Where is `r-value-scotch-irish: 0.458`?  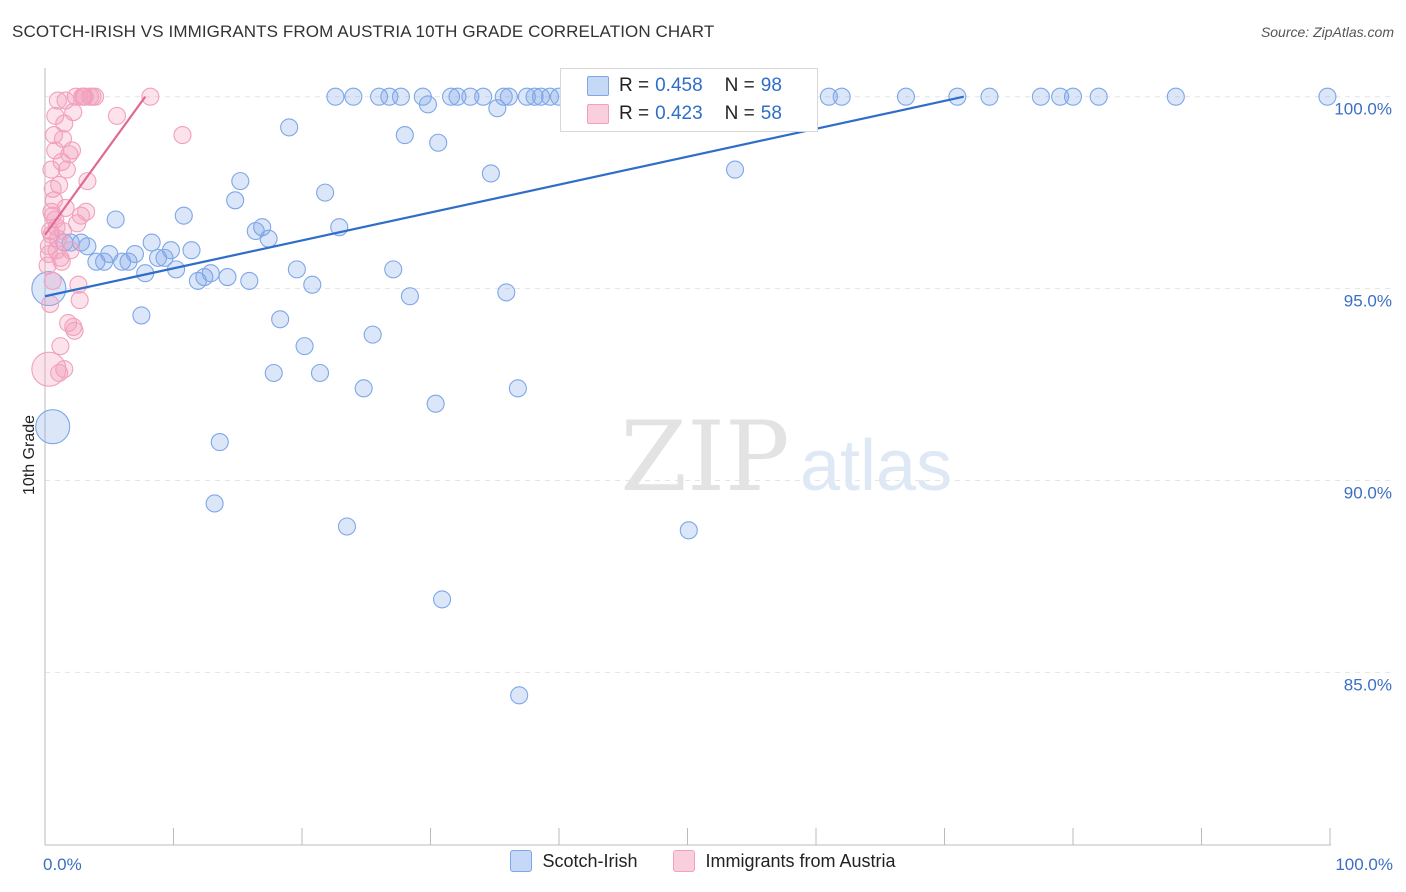 r-value-scotch-irish: 0.458 is located at coordinates (679, 85).